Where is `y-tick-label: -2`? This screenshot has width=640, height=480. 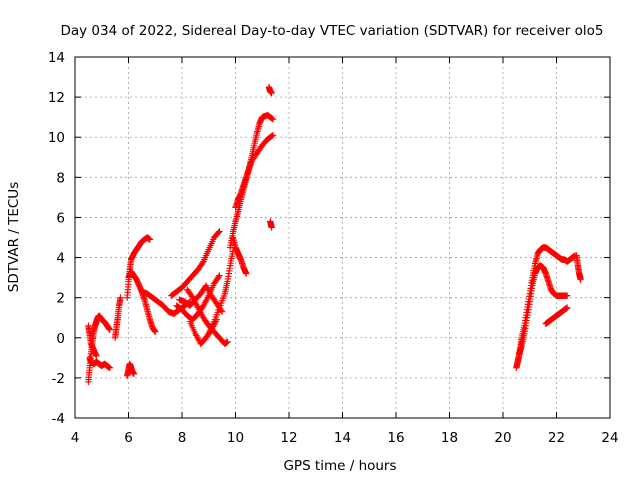
y-tick-label: -2 is located at coordinates (58, 379).